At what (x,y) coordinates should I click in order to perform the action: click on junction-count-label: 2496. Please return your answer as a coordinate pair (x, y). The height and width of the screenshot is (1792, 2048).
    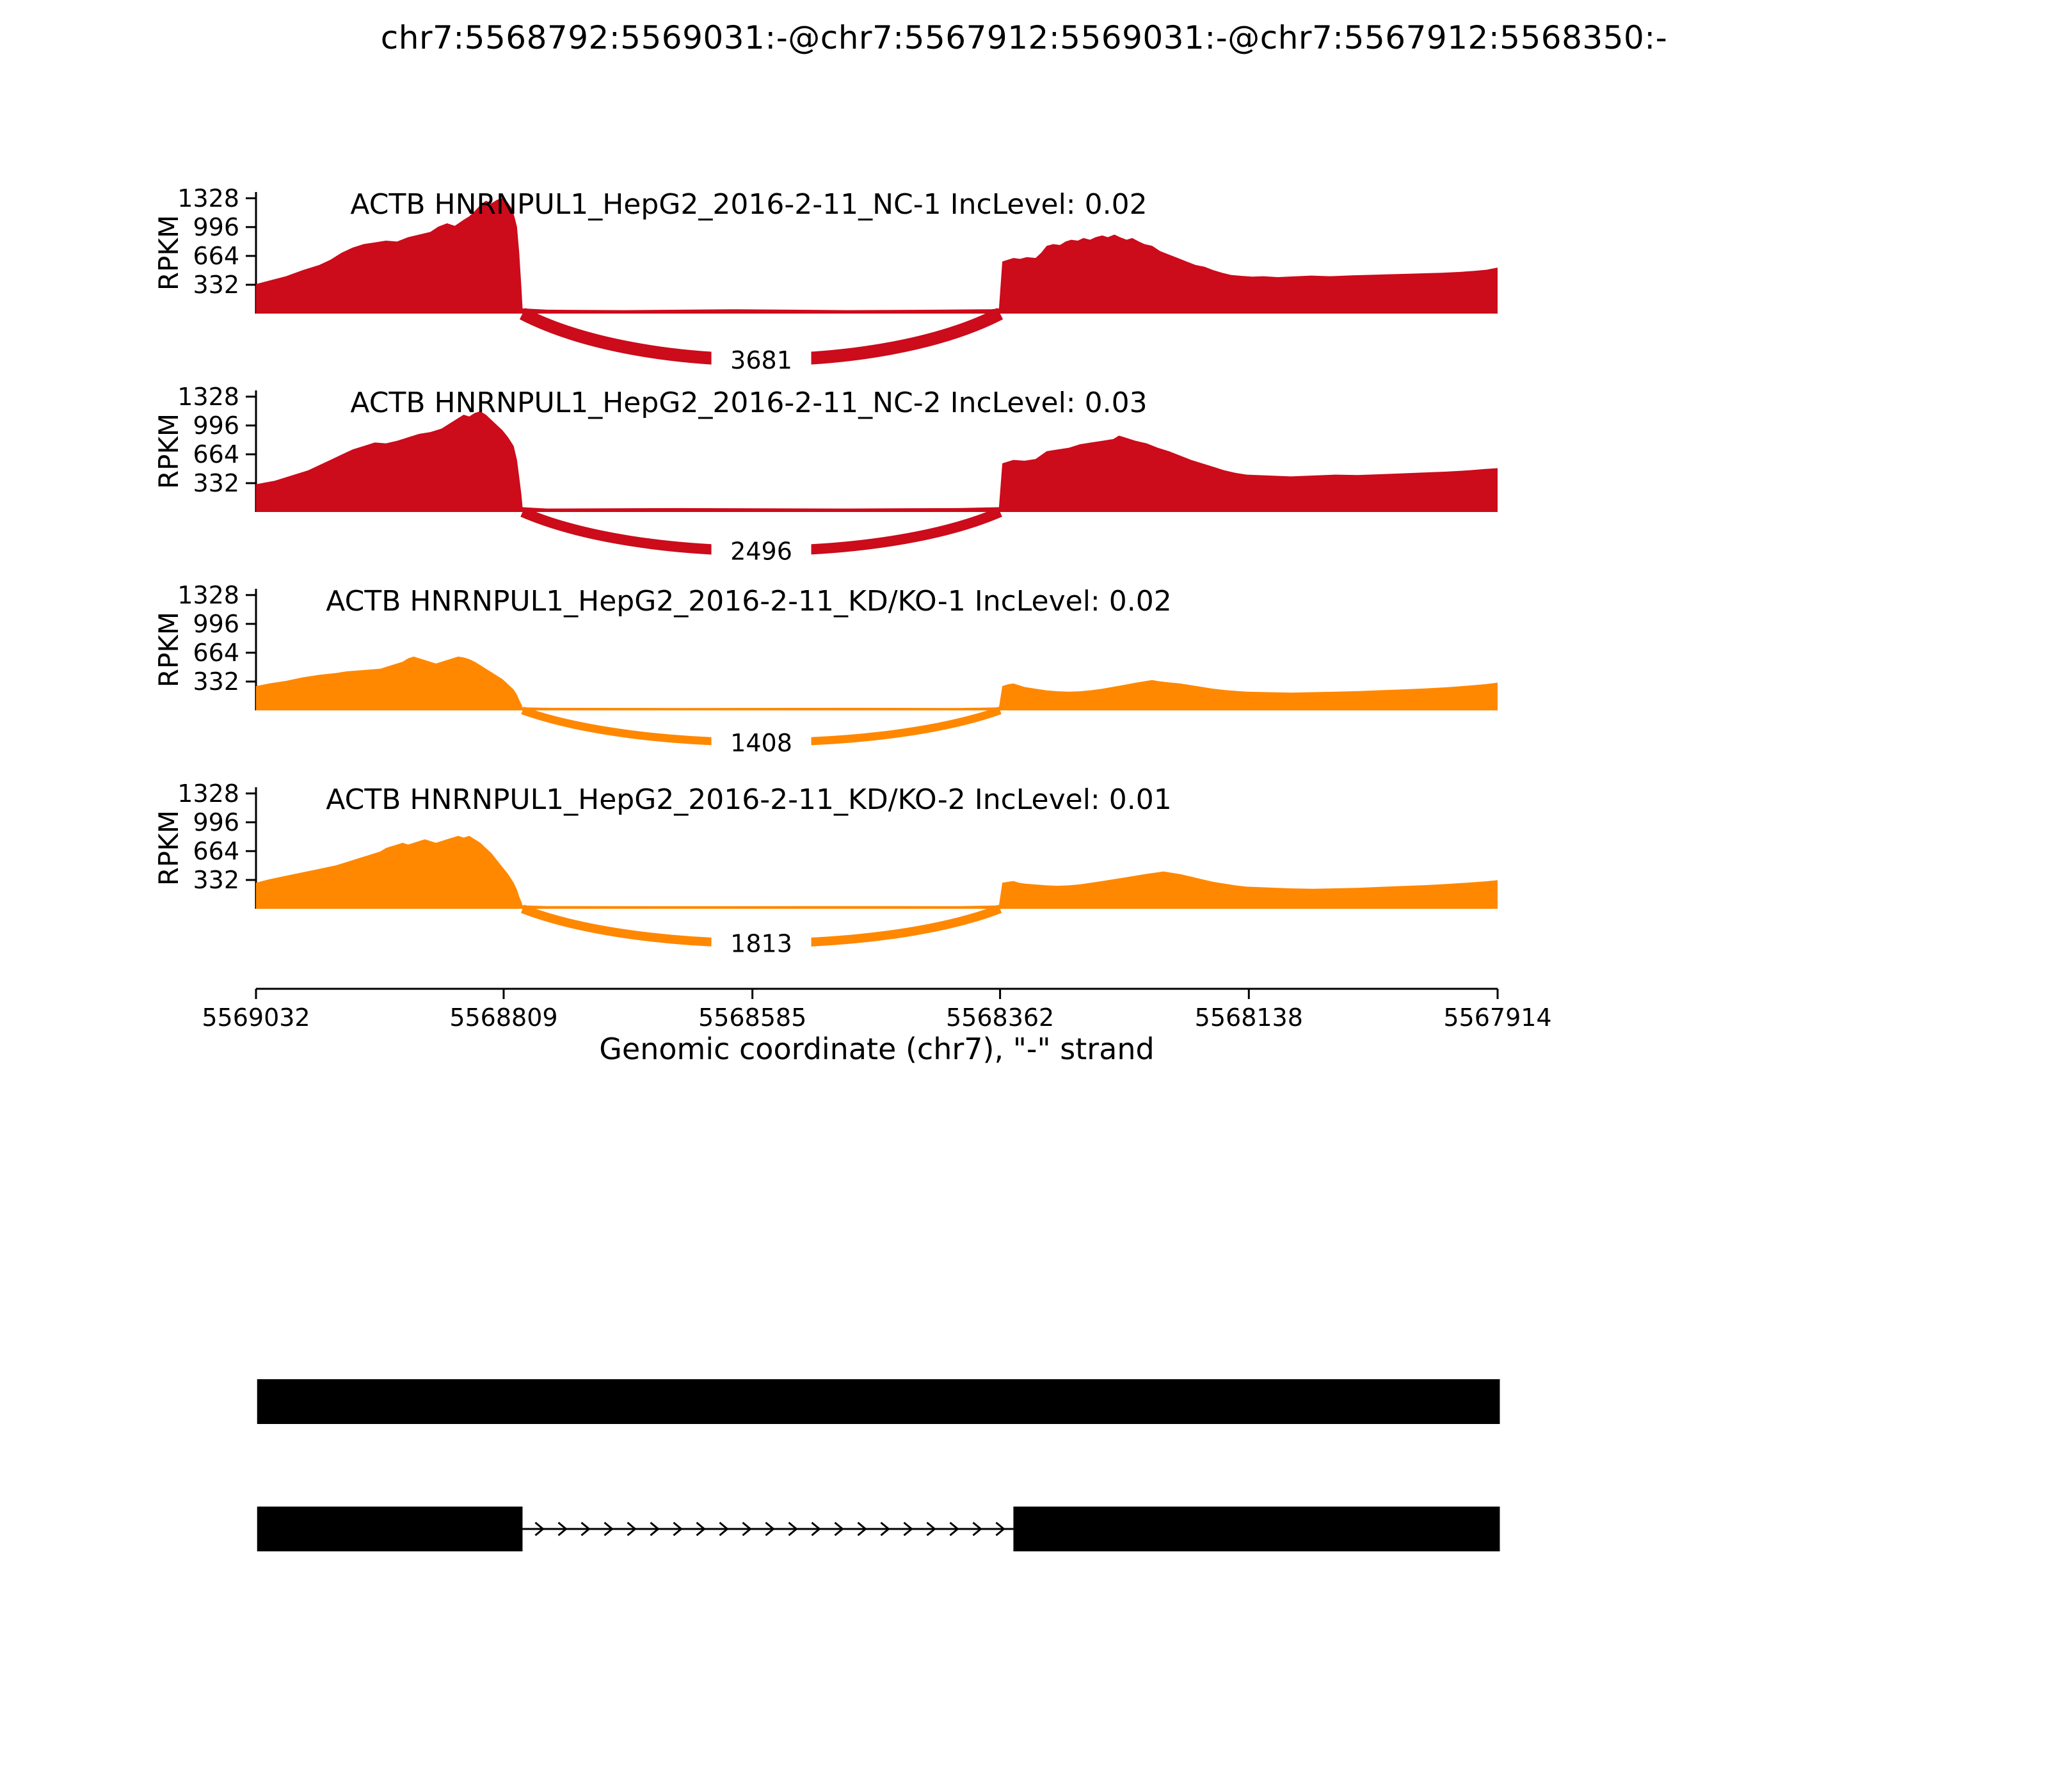
    Looking at the image, I should click on (761, 551).